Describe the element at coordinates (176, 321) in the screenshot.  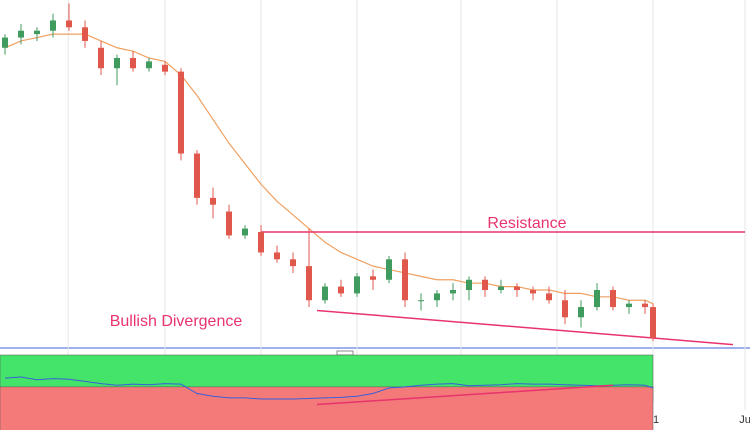
I see `divergence-label: Bullish Divergence` at that location.